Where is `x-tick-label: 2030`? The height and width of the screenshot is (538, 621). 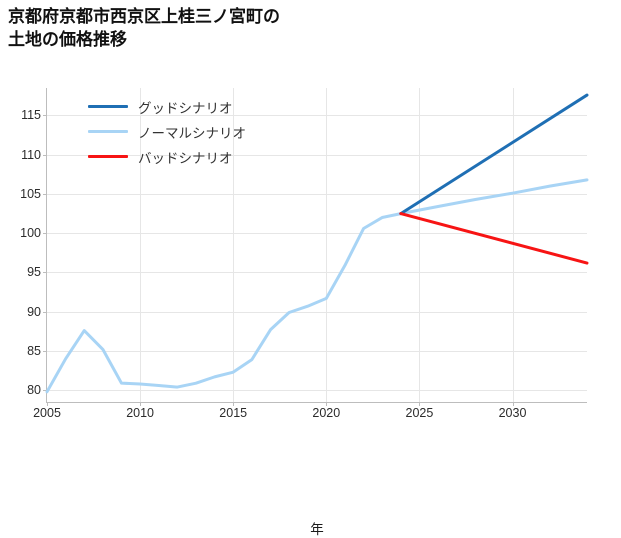
x-tick-label: 2030 is located at coordinates (512, 413).